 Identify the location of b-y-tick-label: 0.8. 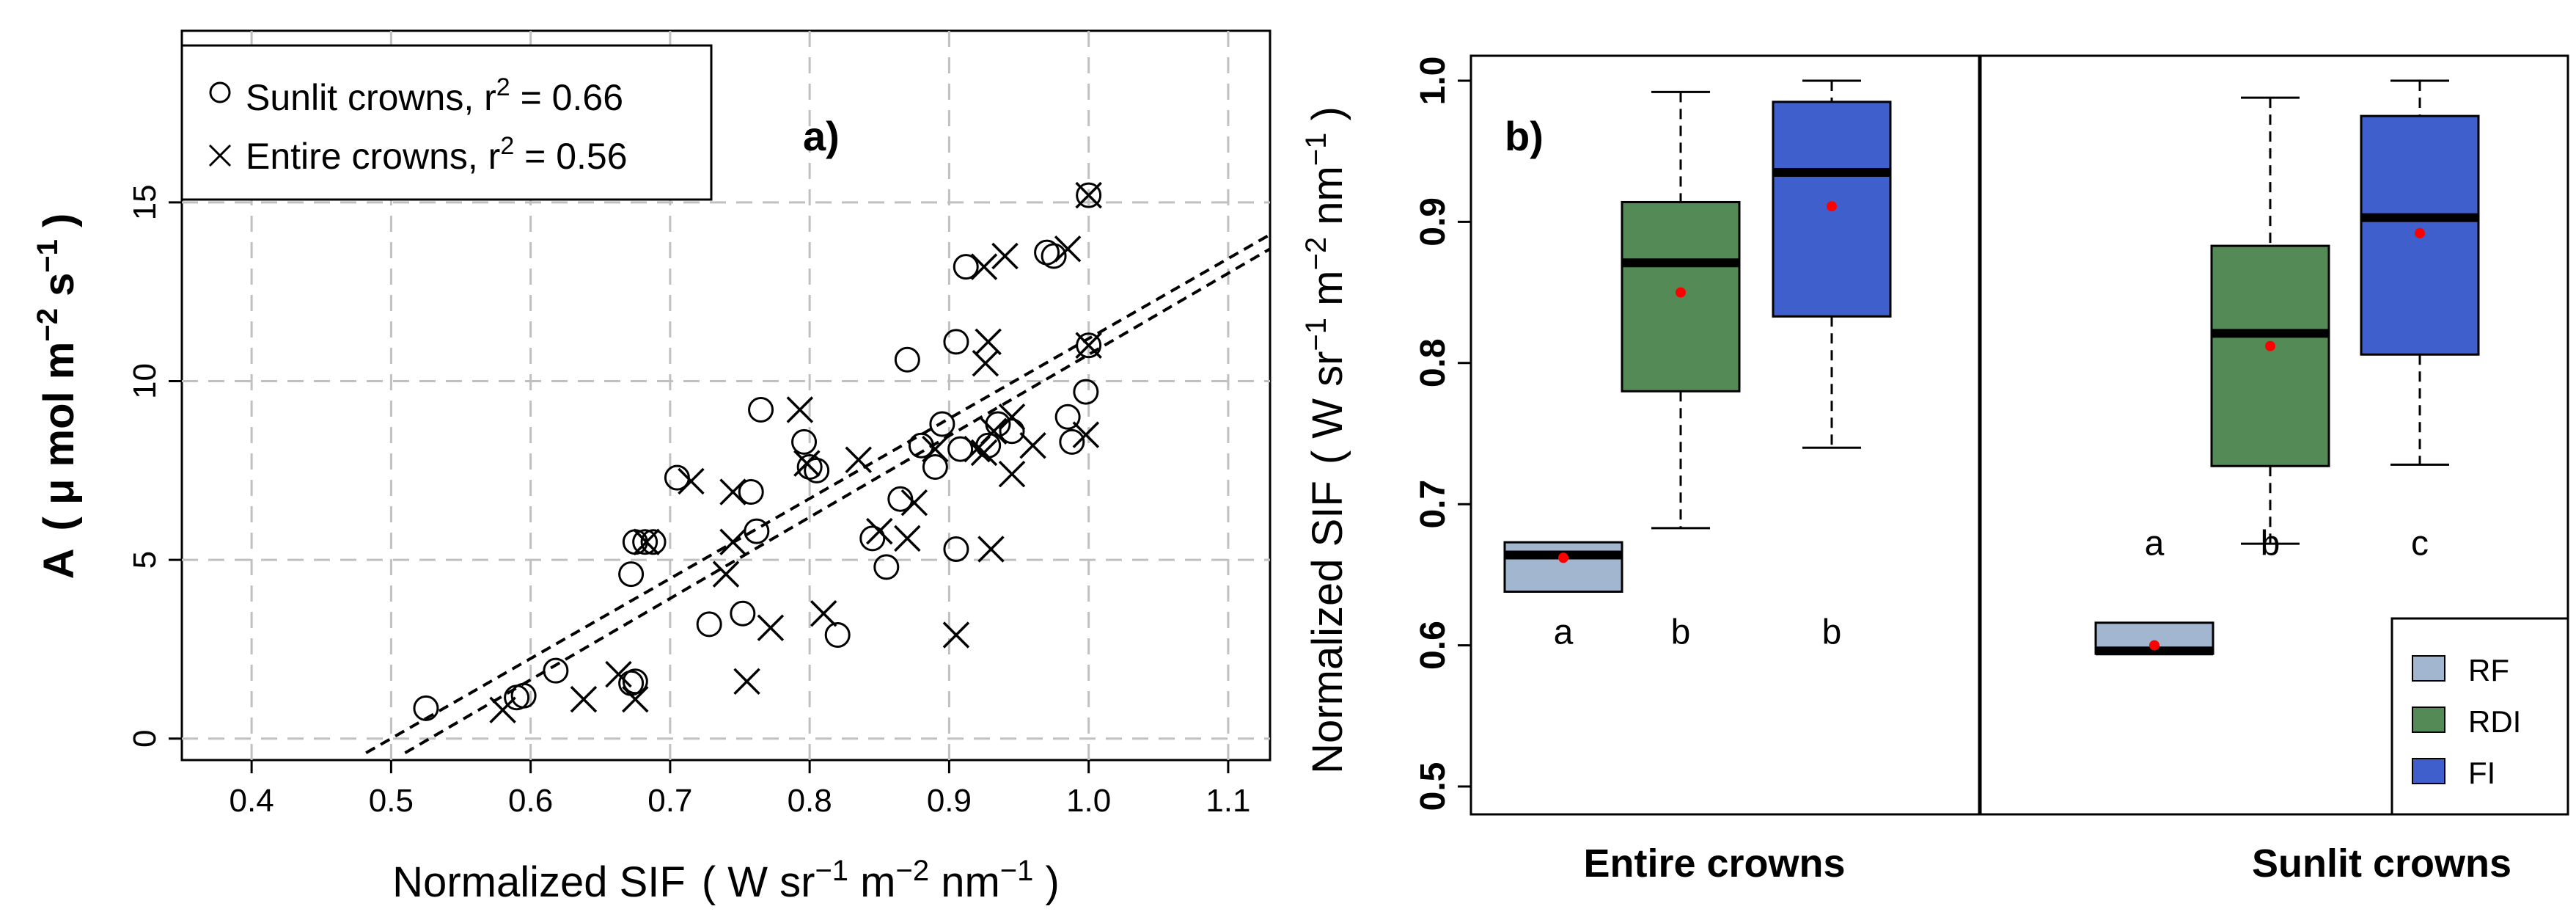
(1434, 362).